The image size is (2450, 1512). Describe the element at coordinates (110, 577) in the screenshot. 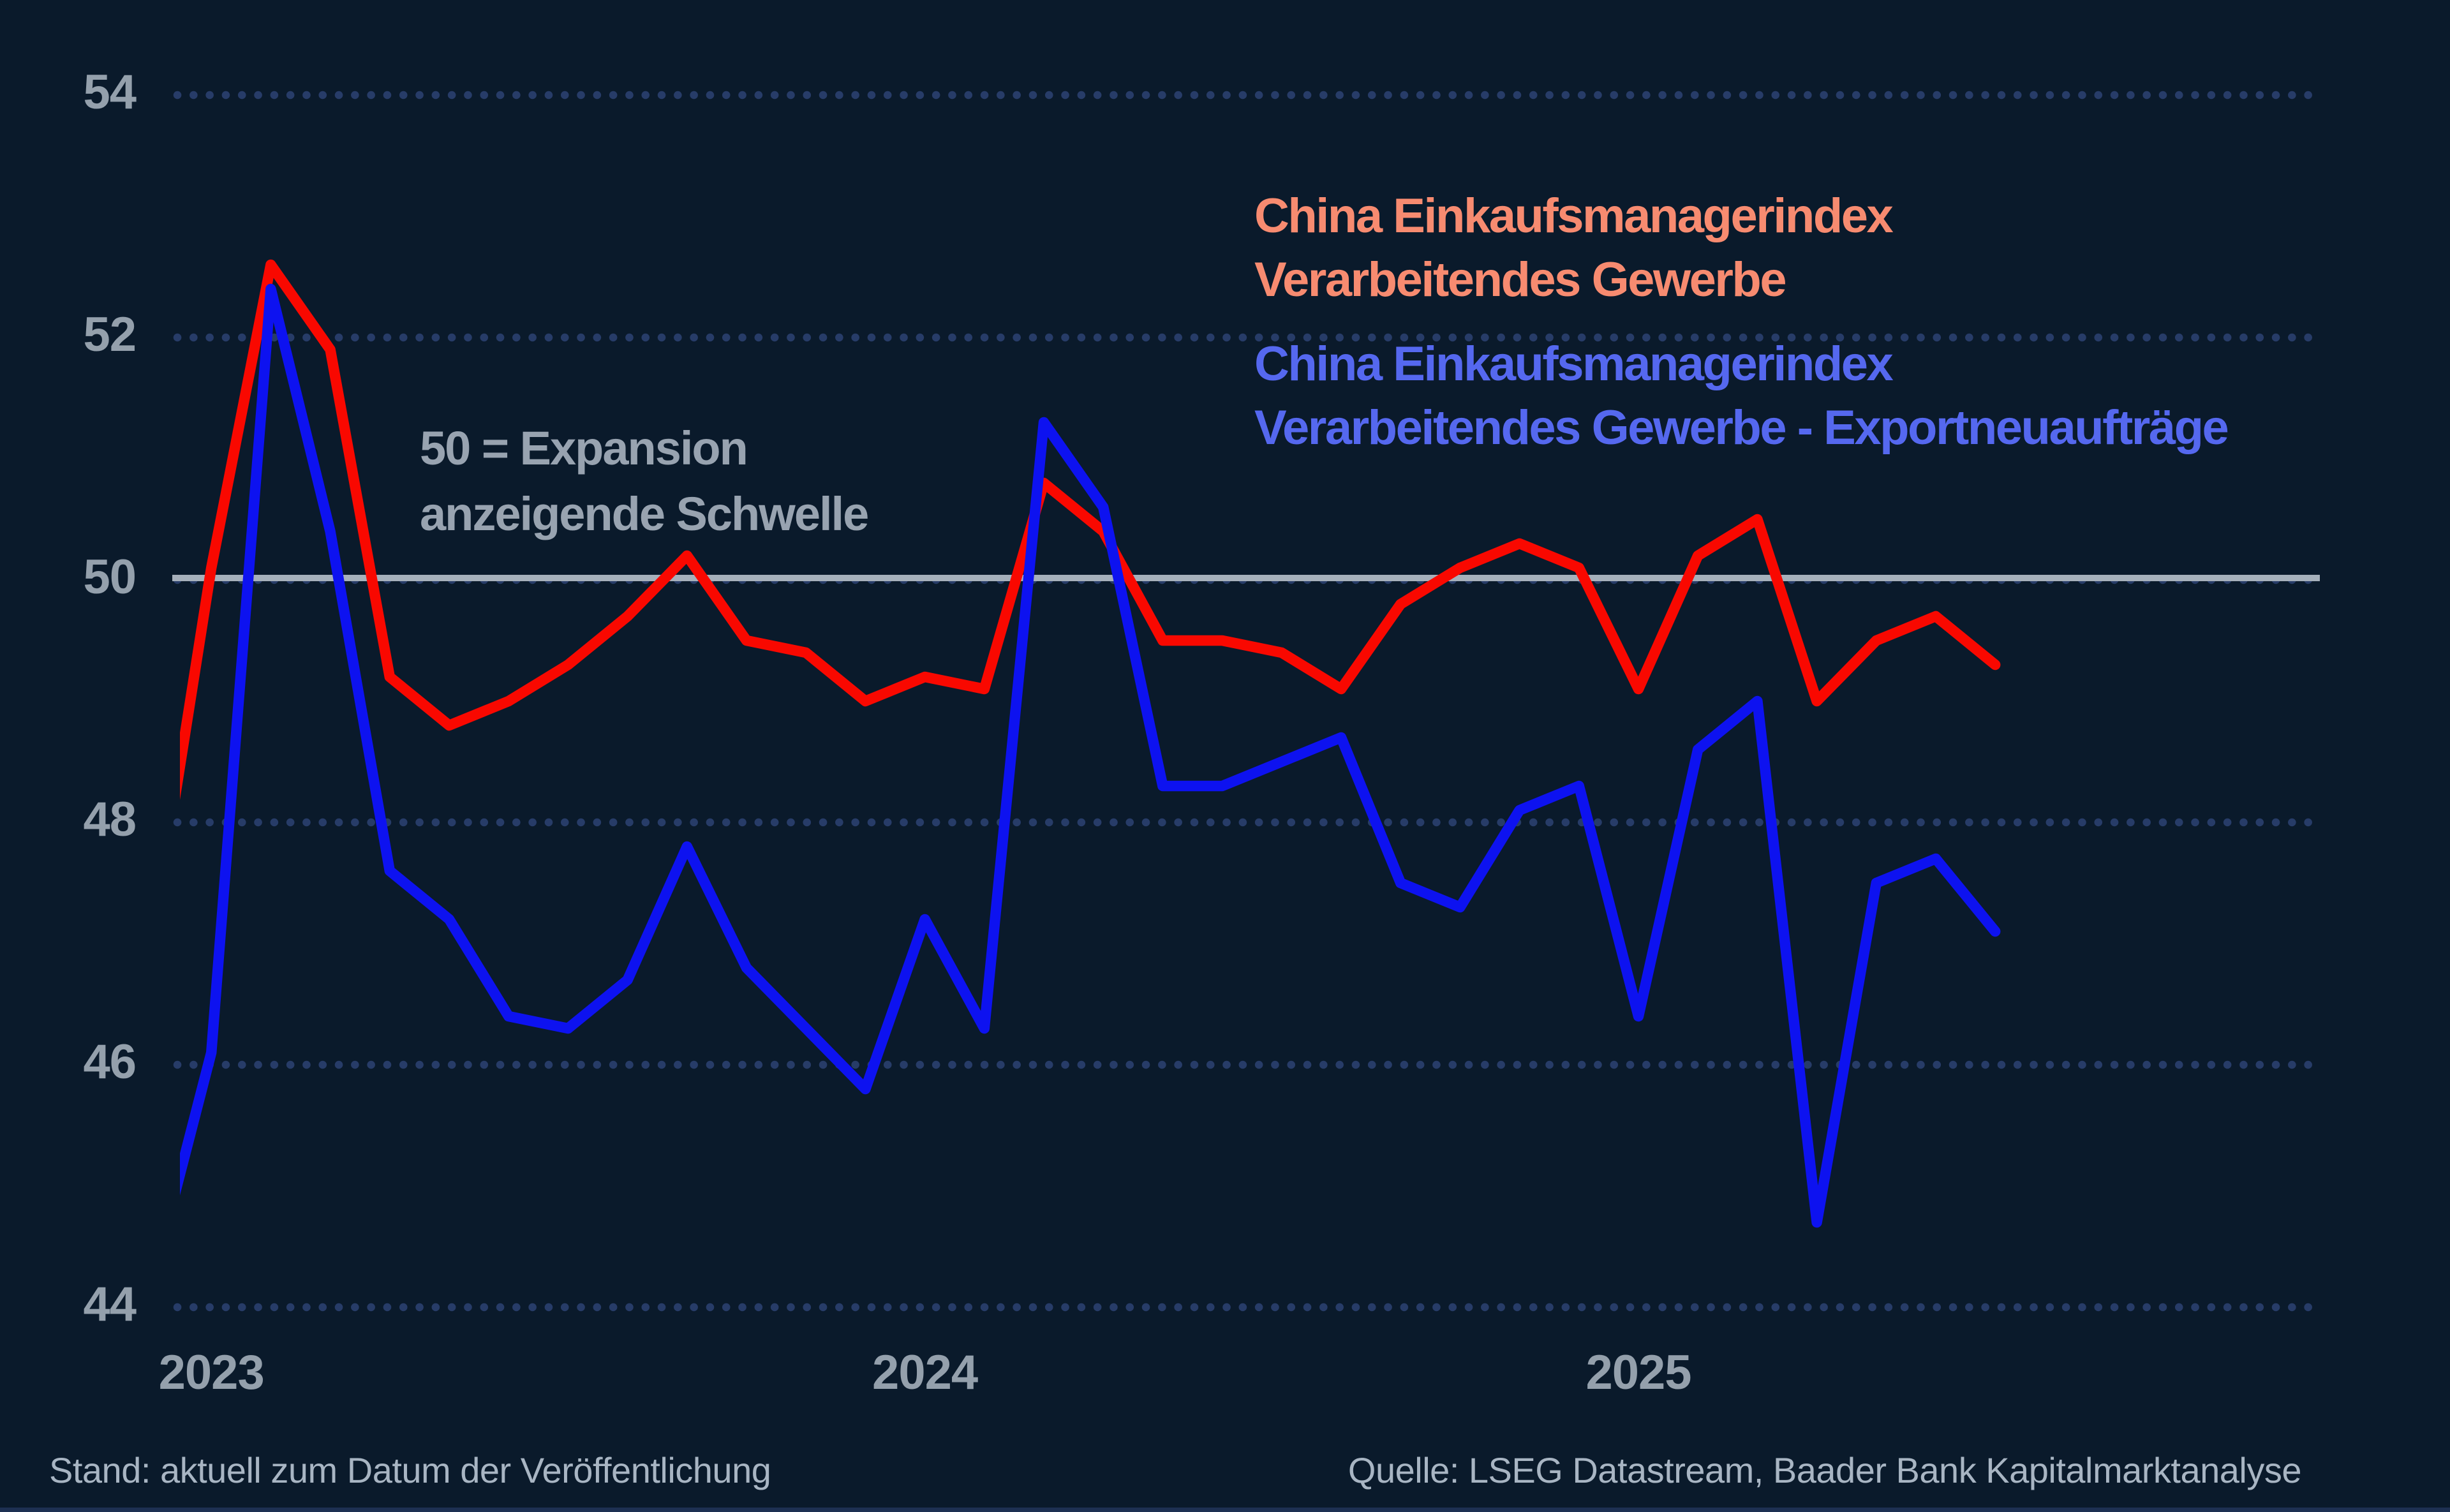

I see `y-tick-label-50: 50` at that location.